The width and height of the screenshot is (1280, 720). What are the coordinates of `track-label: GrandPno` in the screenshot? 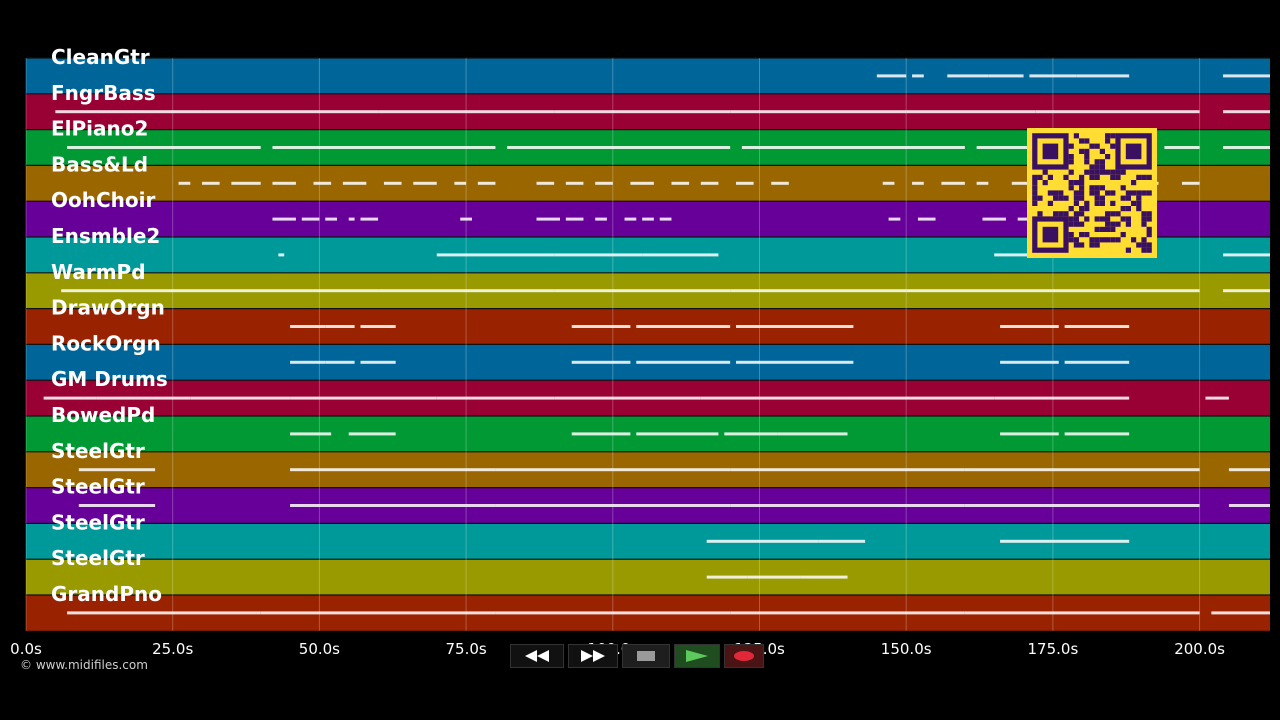 It's located at (106, 594).